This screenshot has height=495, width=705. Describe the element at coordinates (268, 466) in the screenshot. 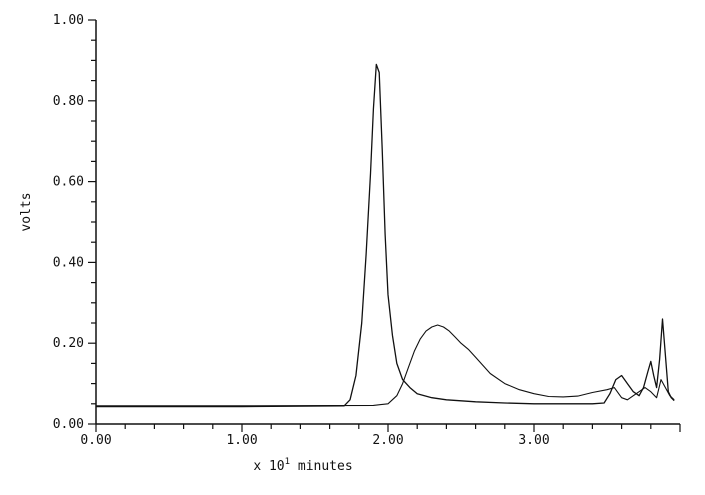

I see `x-axis-title-prefix: x 10` at that location.